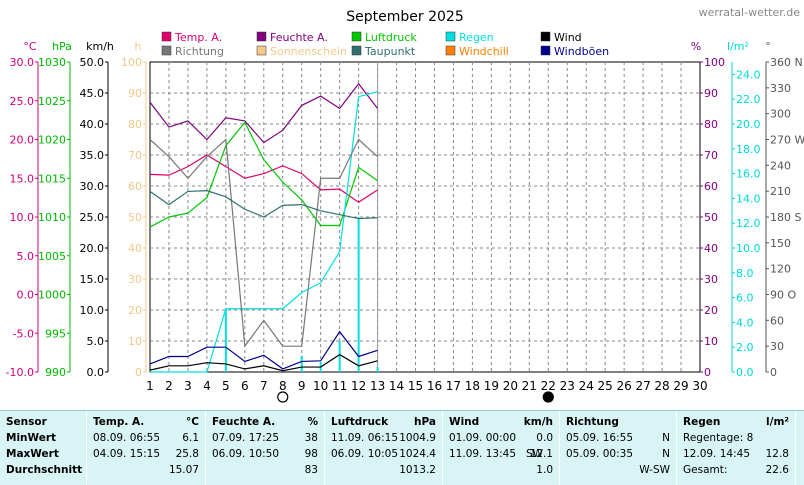 The height and width of the screenshot is (485, 804). I want to click on series-line-taupunkt, so click(263, 205).